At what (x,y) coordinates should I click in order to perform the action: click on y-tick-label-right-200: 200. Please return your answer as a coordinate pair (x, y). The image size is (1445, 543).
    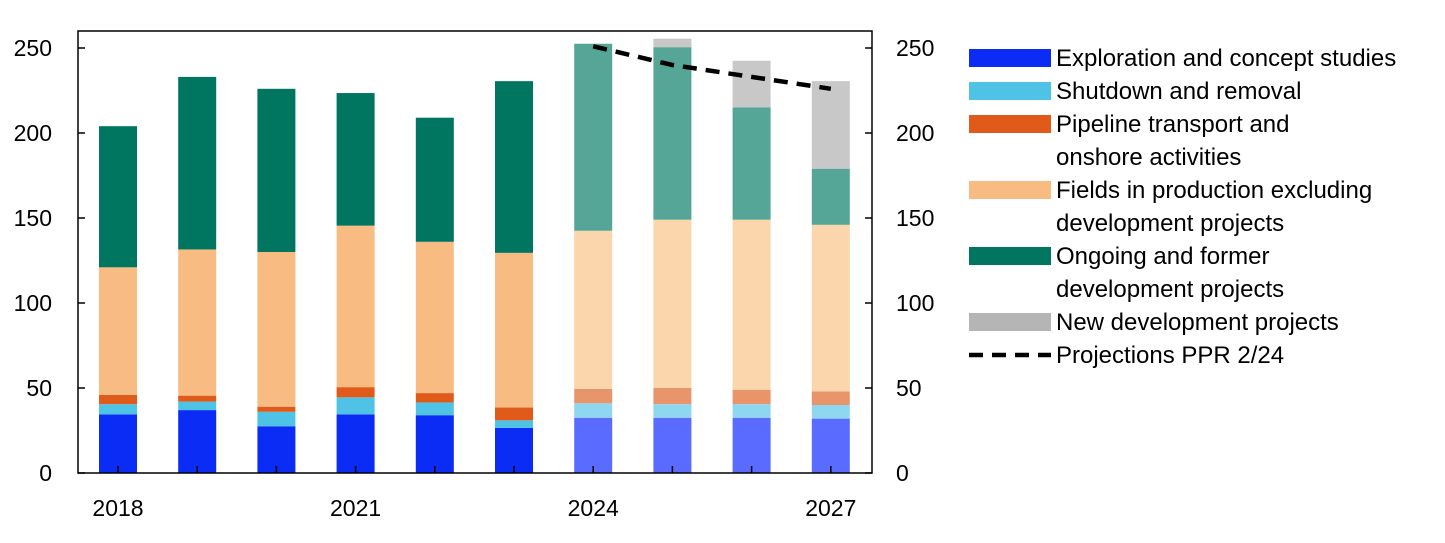
    Looking at the image, I should click on (915, 133).